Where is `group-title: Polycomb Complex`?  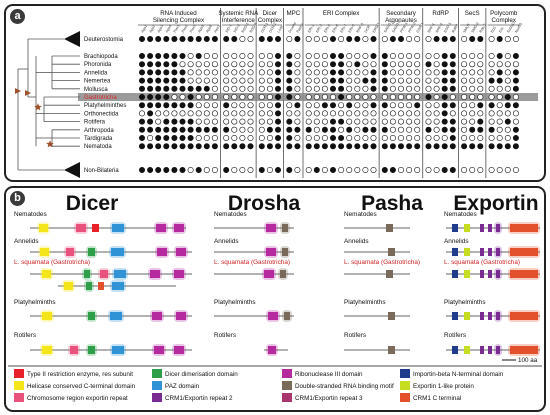 group-title: Polycomb Complex is located at coordinates (504, 17).